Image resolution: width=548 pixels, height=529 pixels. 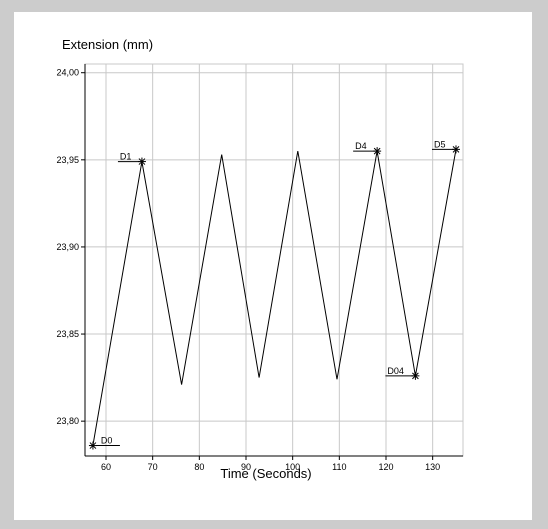 What do you see at coordinates (440, 144) in the screenshot?
I see `annotation-label: D5` at bounding box center [440, 144].